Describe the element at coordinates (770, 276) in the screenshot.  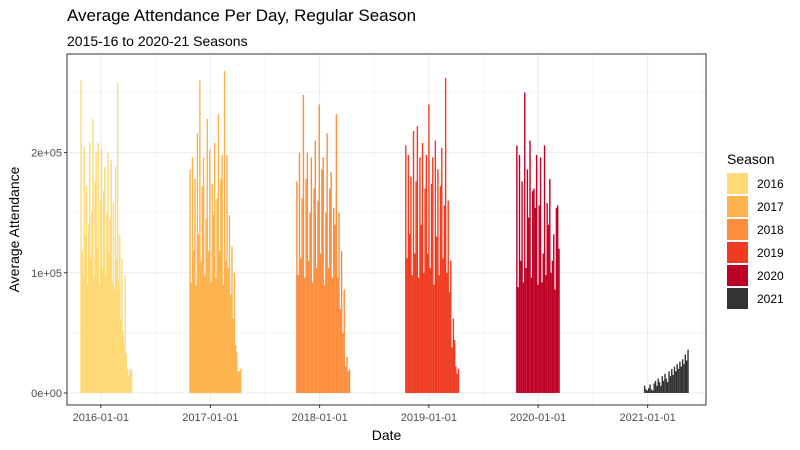
I see `legend-label: 2020` at that location.